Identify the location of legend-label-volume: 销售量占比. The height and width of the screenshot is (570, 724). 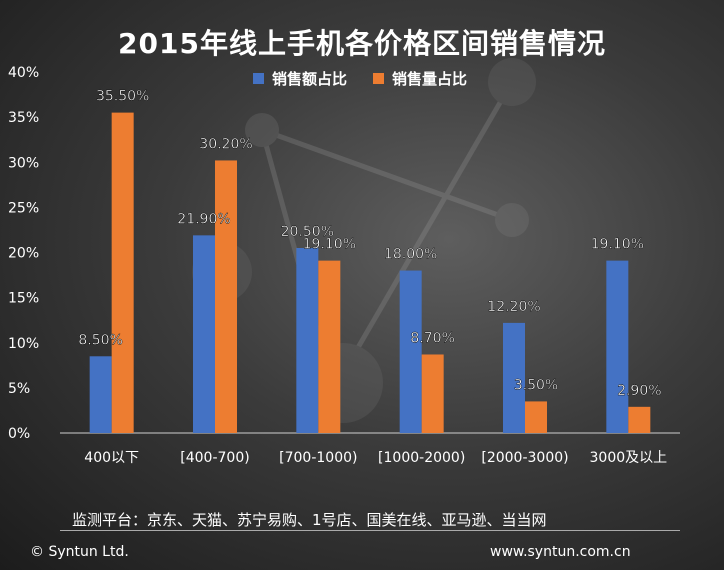
(430, 79).